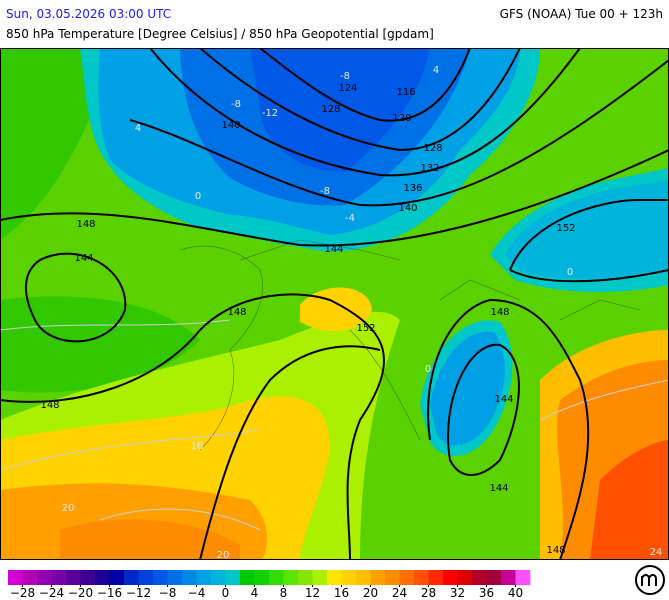 The height and width of the screenshot is (600, 669). What do you see at coordinates (399, 593) in the screenshot?
I see `colorbar-tick-label: 24` at bounding box center [399, 593].